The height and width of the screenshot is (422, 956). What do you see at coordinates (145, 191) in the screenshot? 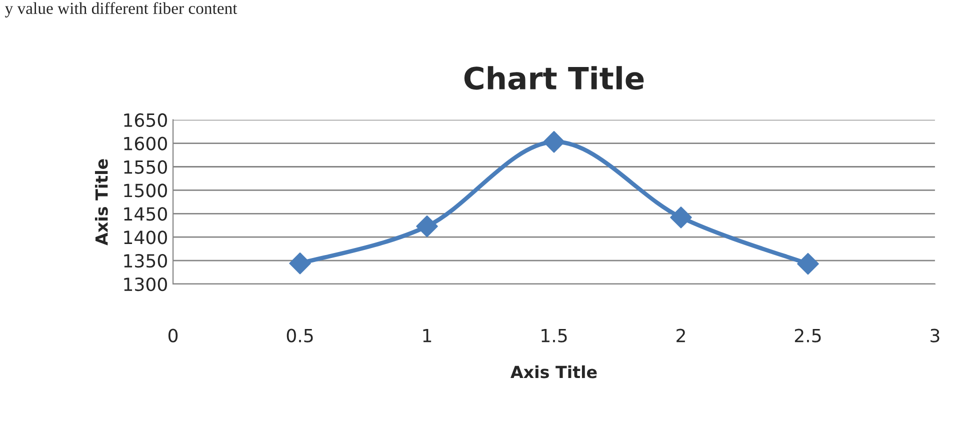
I see `y-tick-label: 1500` at bounding box center [145, 191].